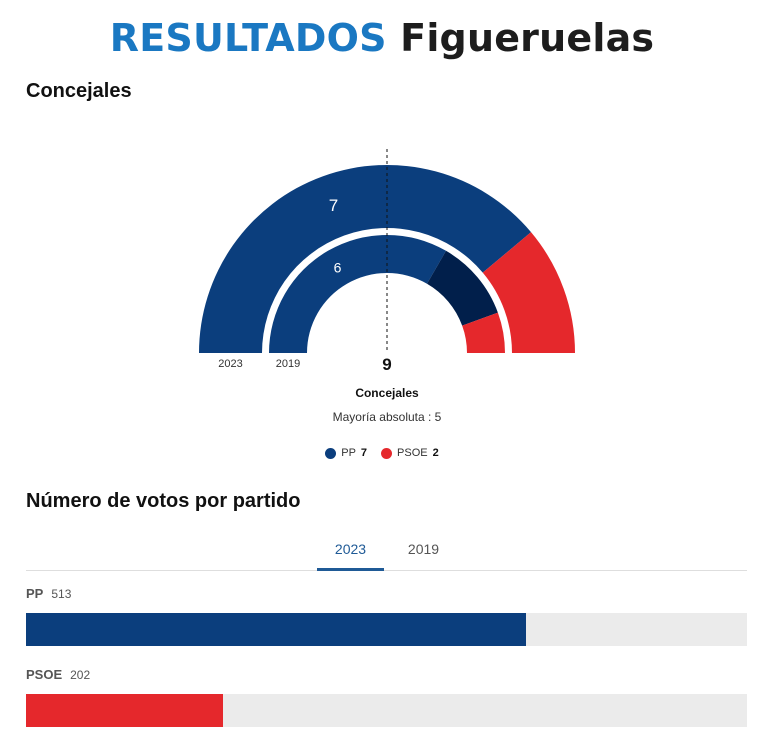  What do you see at coordinates (350, 554) in the screenshot?
I see `tab-2023: 2023` at bounding box center [350, 554].